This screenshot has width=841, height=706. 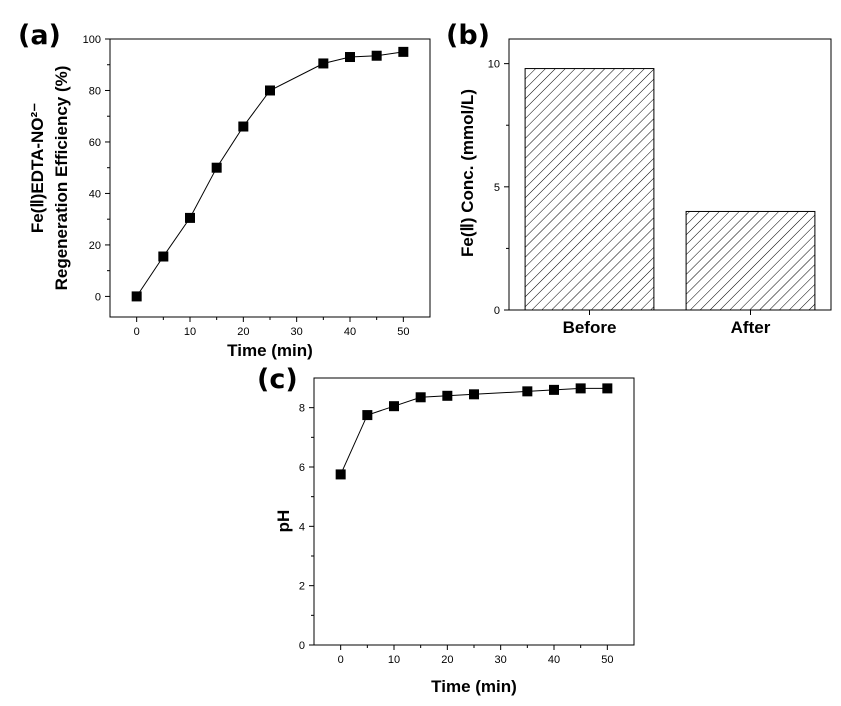 What do you see at coordinates (403, 332) in the screenshot?
I see `panel-a-x-tick-label: 50` at bounding box center [403, 332].